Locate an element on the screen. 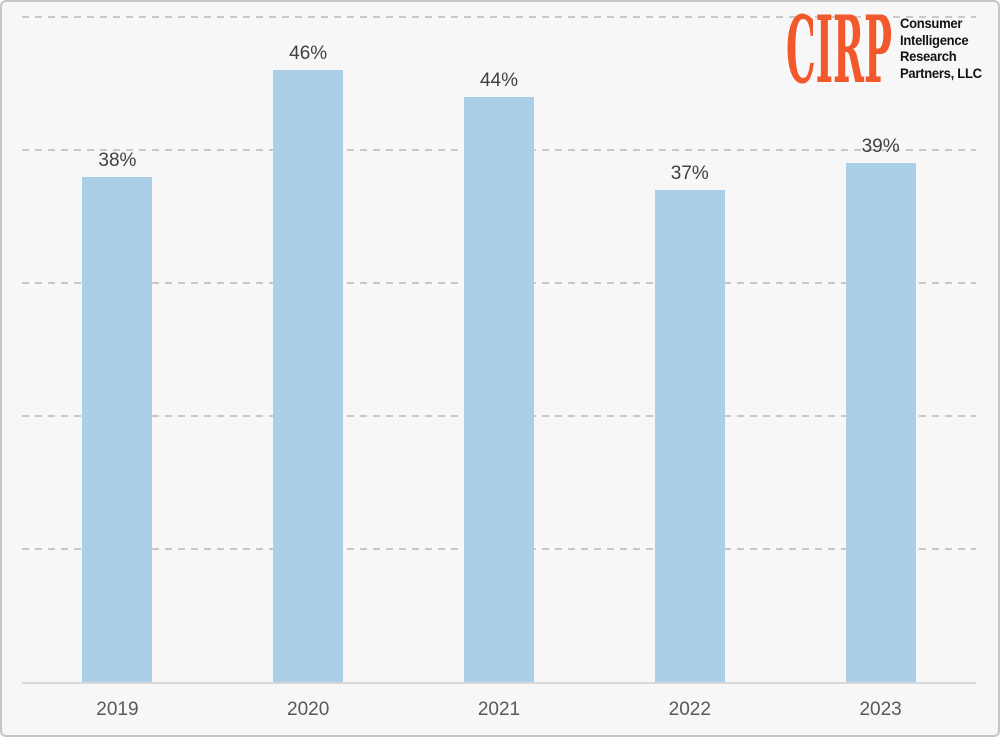  svg-text: CIRP is located at coordinates (839, 49).